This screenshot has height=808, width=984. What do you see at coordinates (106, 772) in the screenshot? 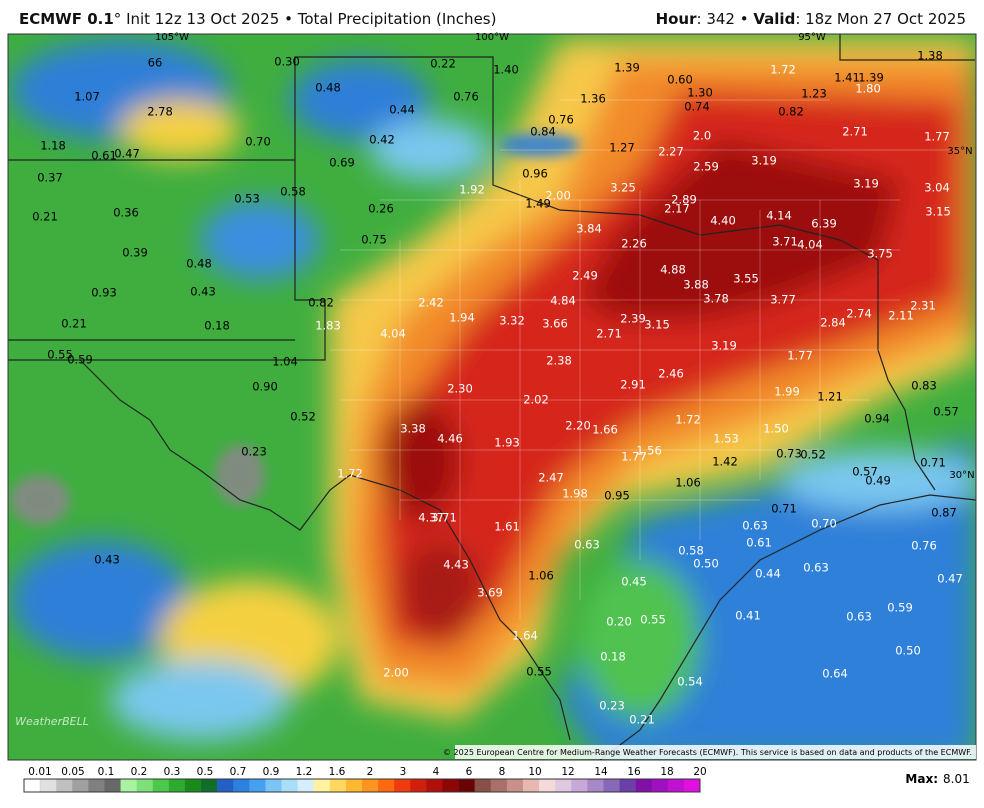
I see `legend-tick-label: 0.1` at bounding box center [106, 772].